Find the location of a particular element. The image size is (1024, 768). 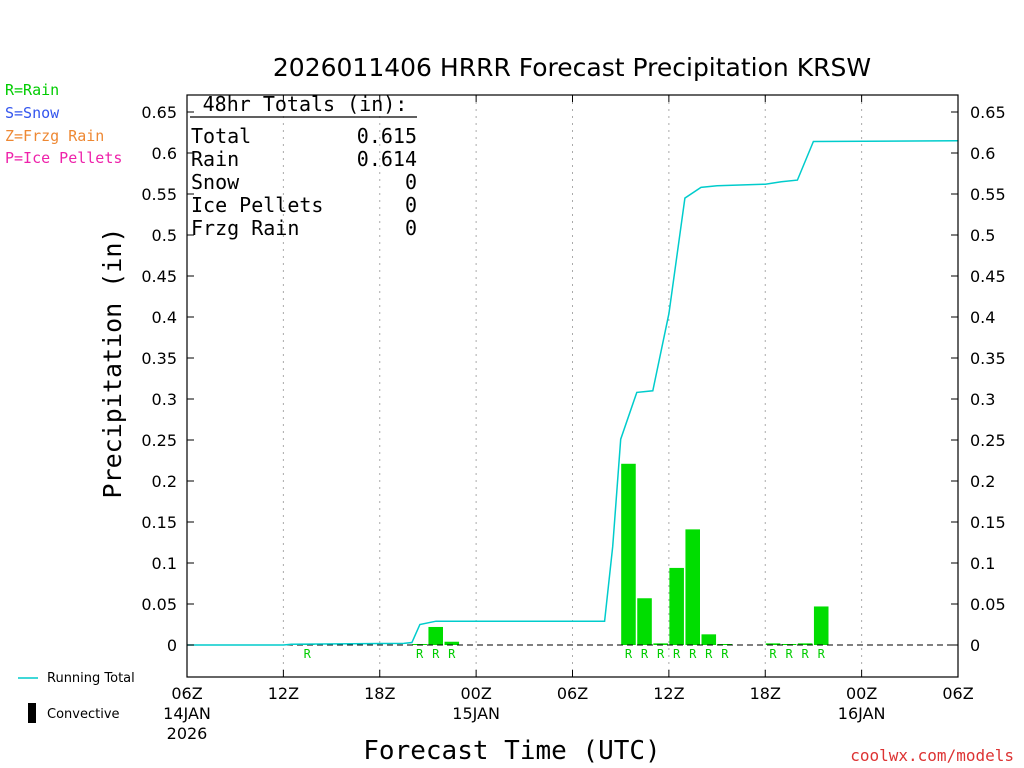

totals-value-snow: 0 is located at coordinates (411, 182).